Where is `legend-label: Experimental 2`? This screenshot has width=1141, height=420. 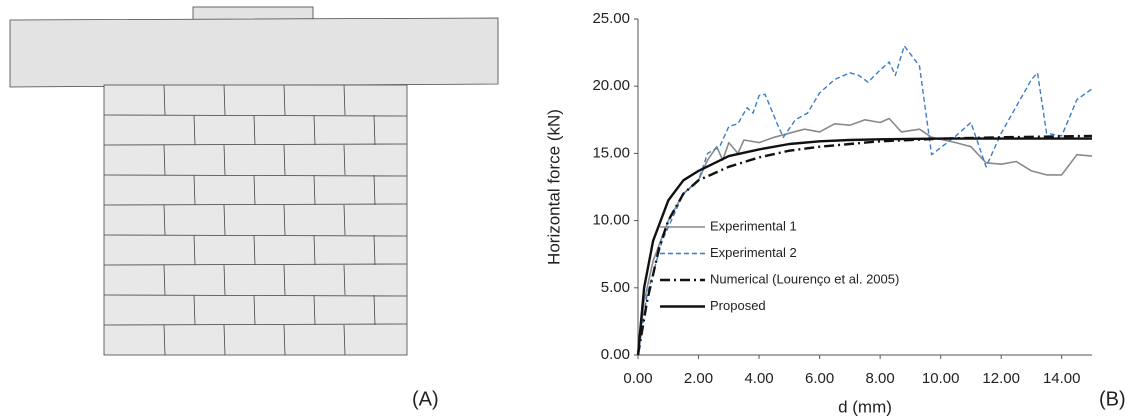 legend-label: Experimental 2 is located at coordinates (753, 252).